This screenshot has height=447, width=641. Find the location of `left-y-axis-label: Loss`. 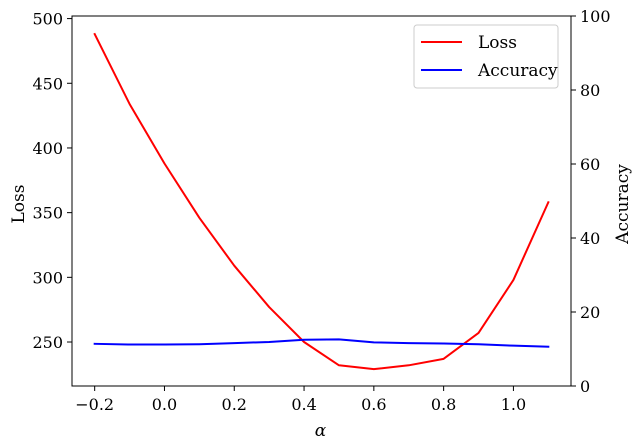

left-y-axis-label: Loss is located at coordinates (19, 204).